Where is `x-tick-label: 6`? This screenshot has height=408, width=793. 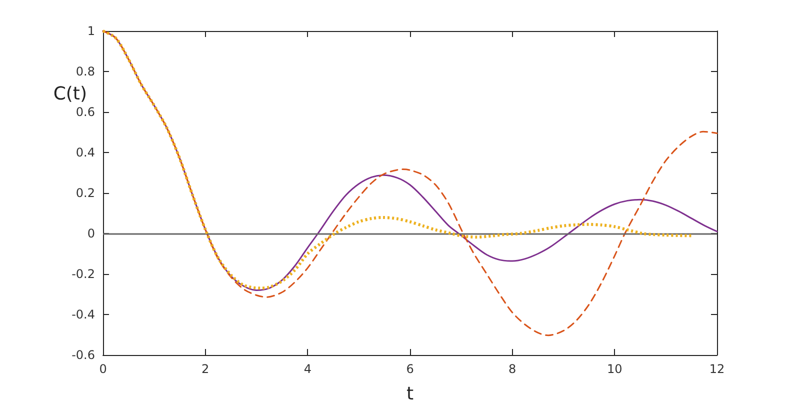 x-tick-label: 6 is located at coordinates (410, 369).